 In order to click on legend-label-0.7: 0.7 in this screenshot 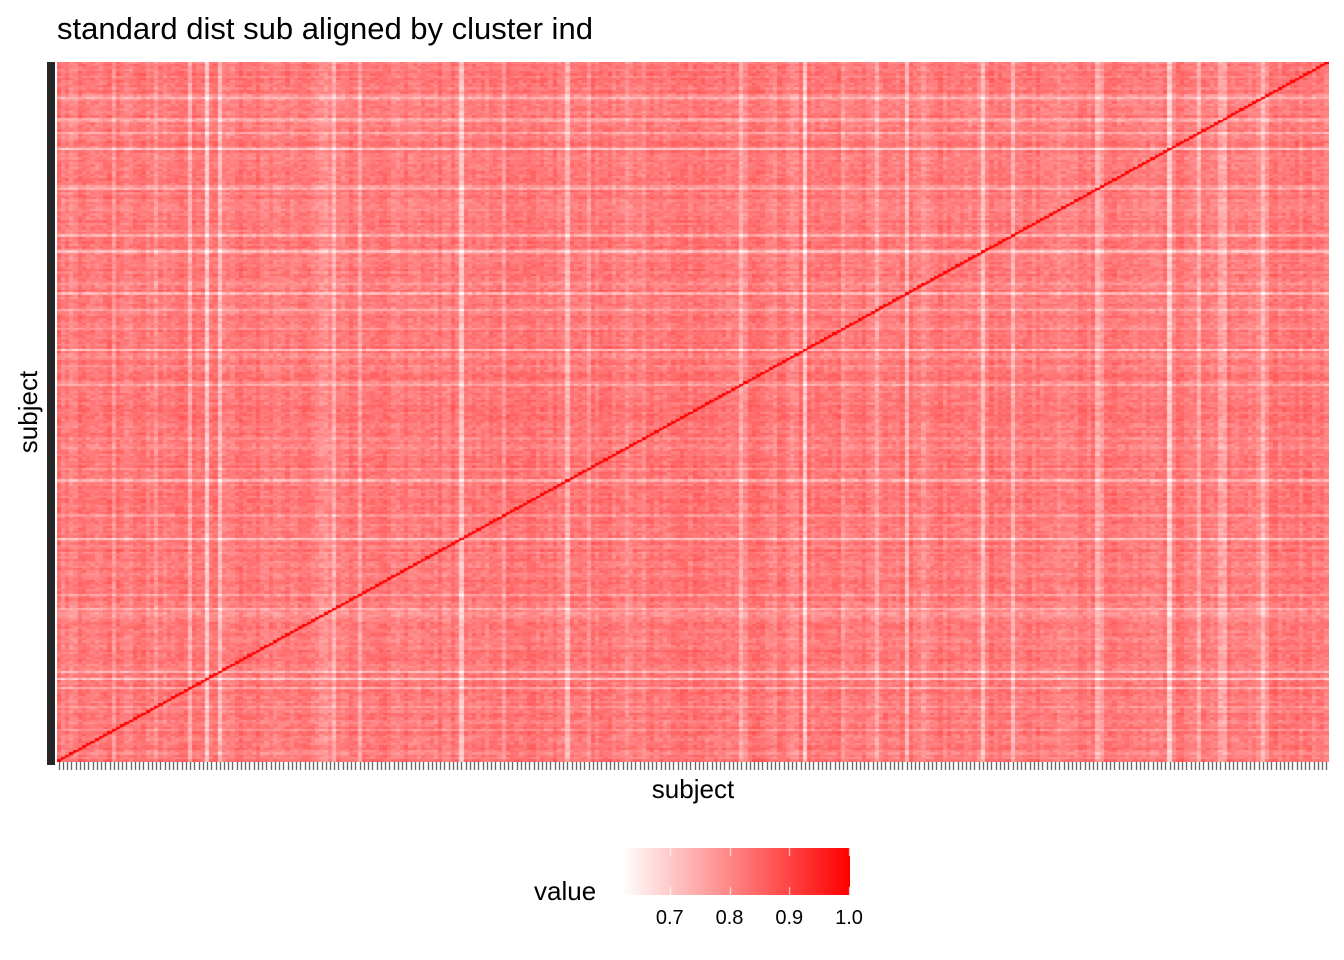, I will do `click(669, 918)`.